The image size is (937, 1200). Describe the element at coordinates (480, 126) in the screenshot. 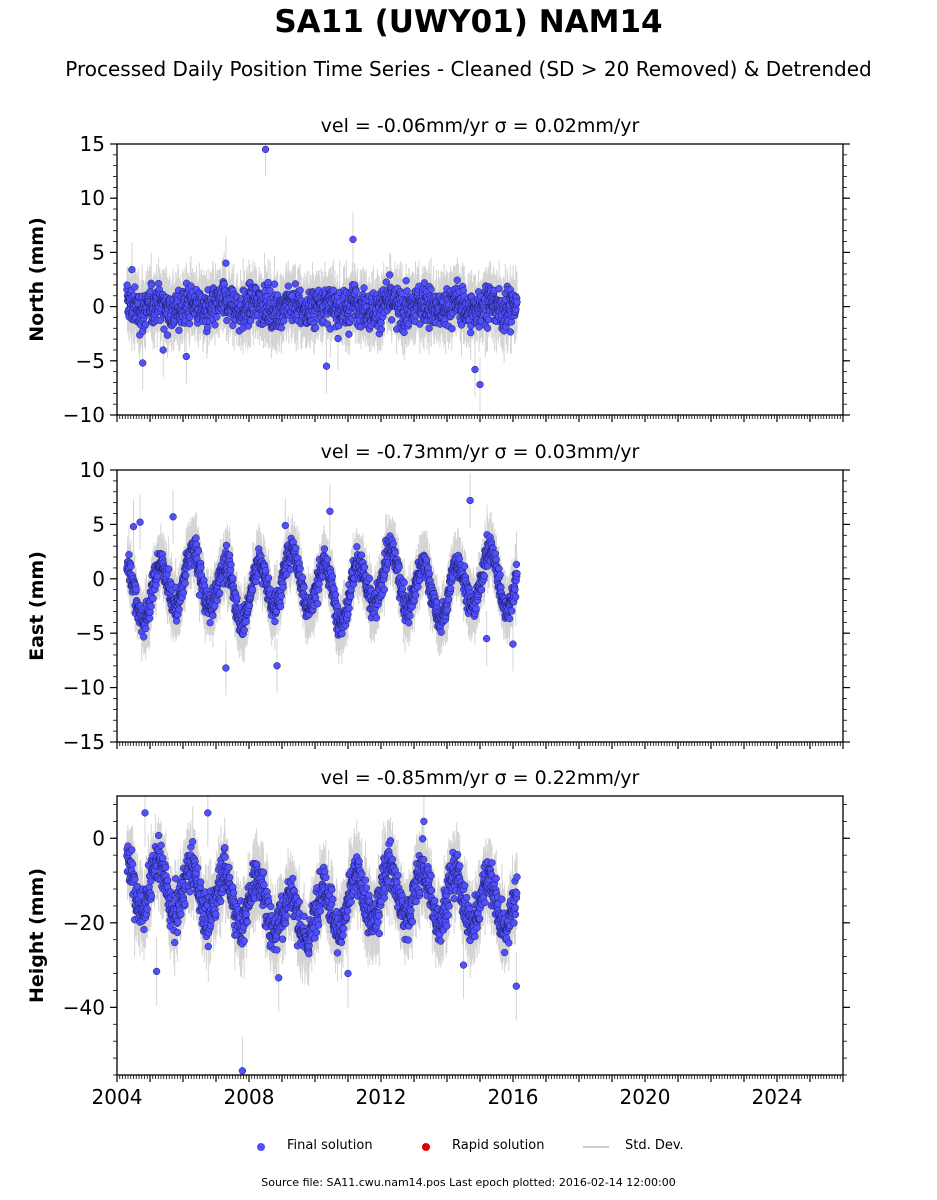

I see `panel-title: vel = -0.06mm/yr σ = 0.02mm/yr` at that location.